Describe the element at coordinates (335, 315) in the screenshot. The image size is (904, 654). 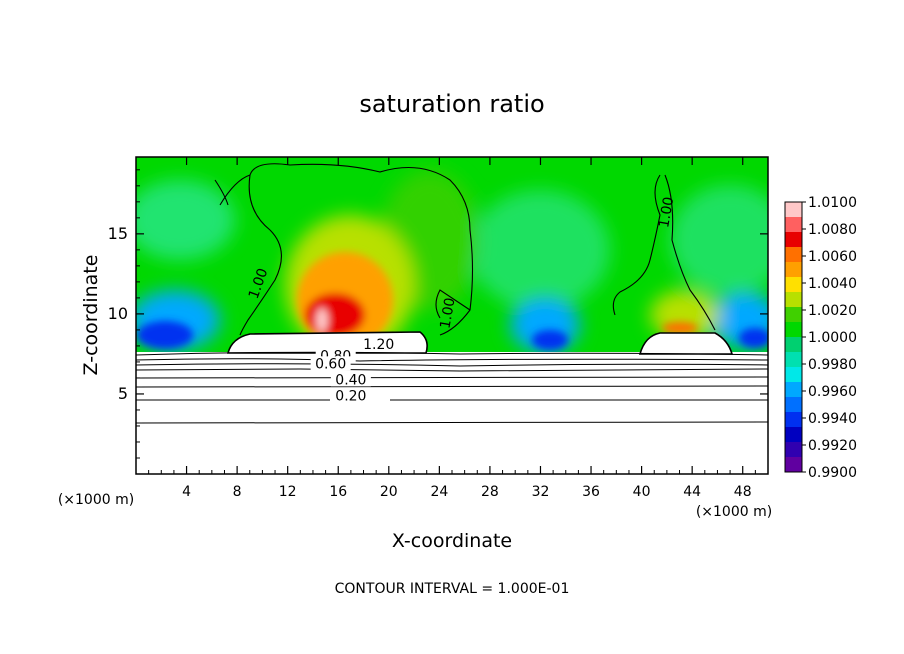
I see `field-red-plume` at that location.